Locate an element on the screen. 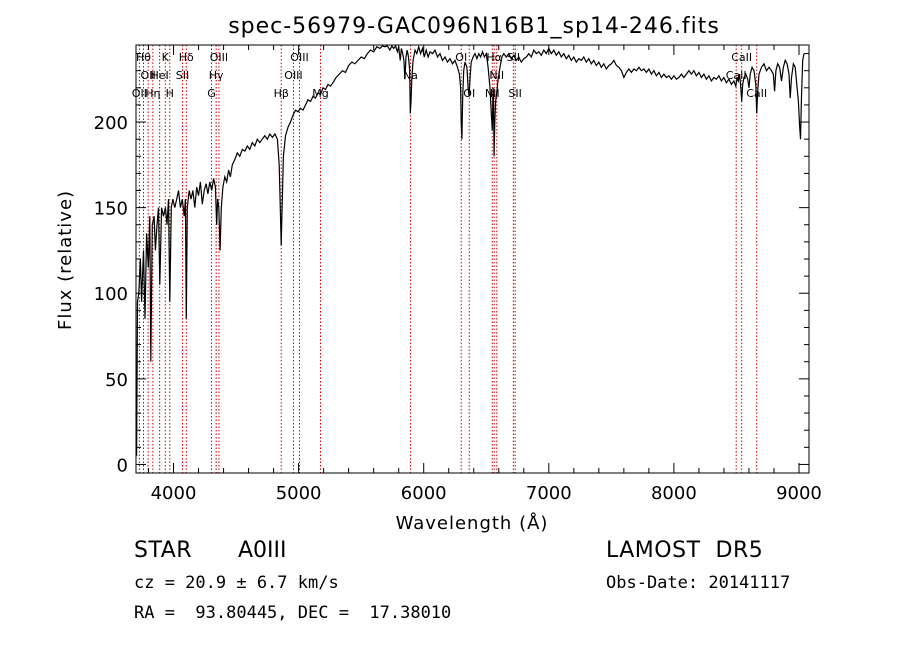  spectral-line-label-26: CaII is located at coordinates (756, 93).